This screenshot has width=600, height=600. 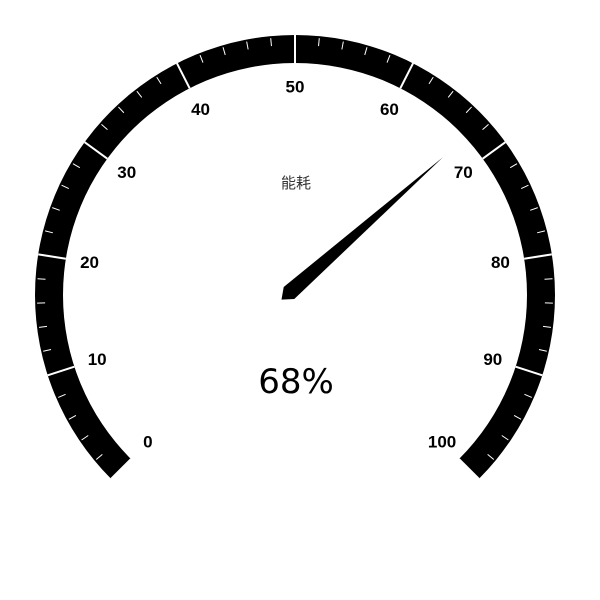 What do you see at coordinates (200, 109) in the screenshot?
I see `tick-label: 40` at bounding box center [200, 109].